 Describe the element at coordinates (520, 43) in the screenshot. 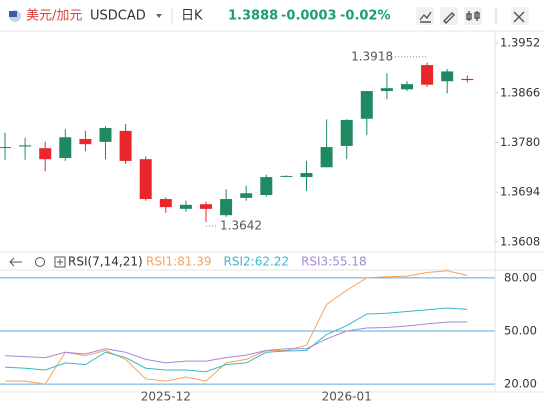

I see `y-tick-label: 1.3952` at that location.